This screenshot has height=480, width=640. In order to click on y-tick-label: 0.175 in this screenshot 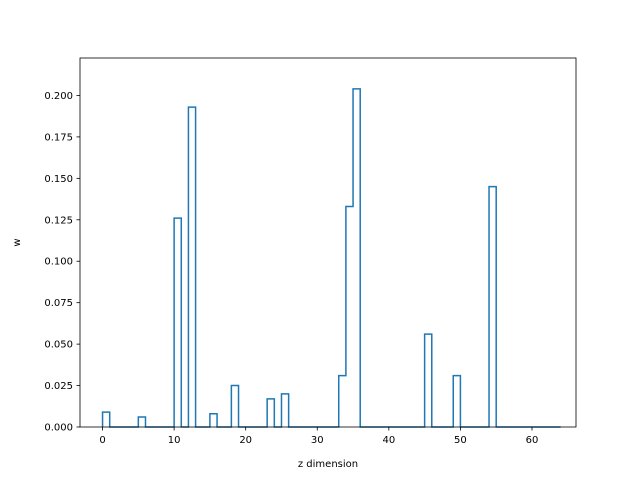, I will do `click(58, 137)`.